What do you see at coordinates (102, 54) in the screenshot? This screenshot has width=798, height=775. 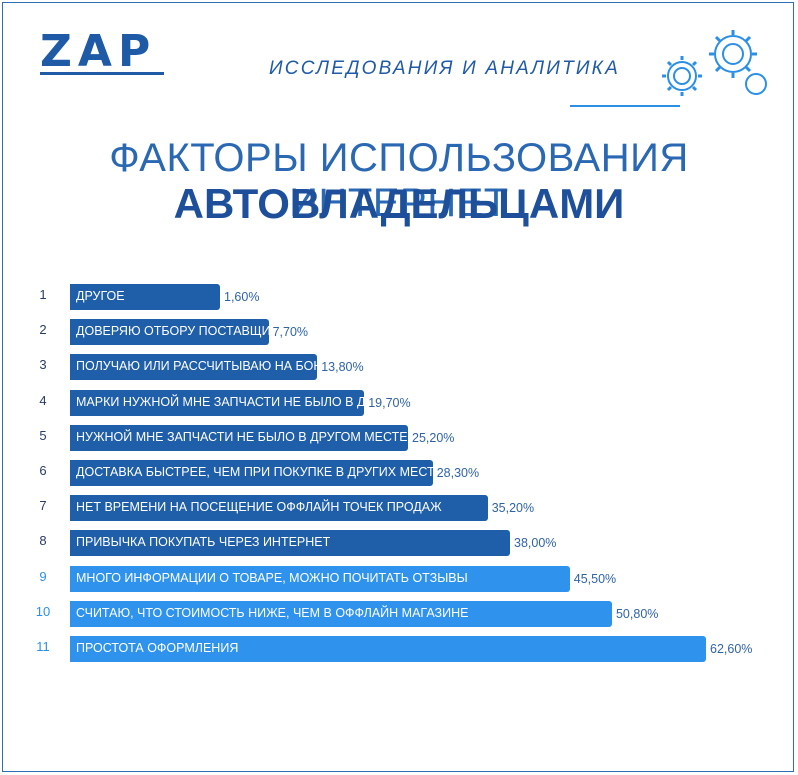 I see `logo: ZAP` at bounding box center [102, 54].